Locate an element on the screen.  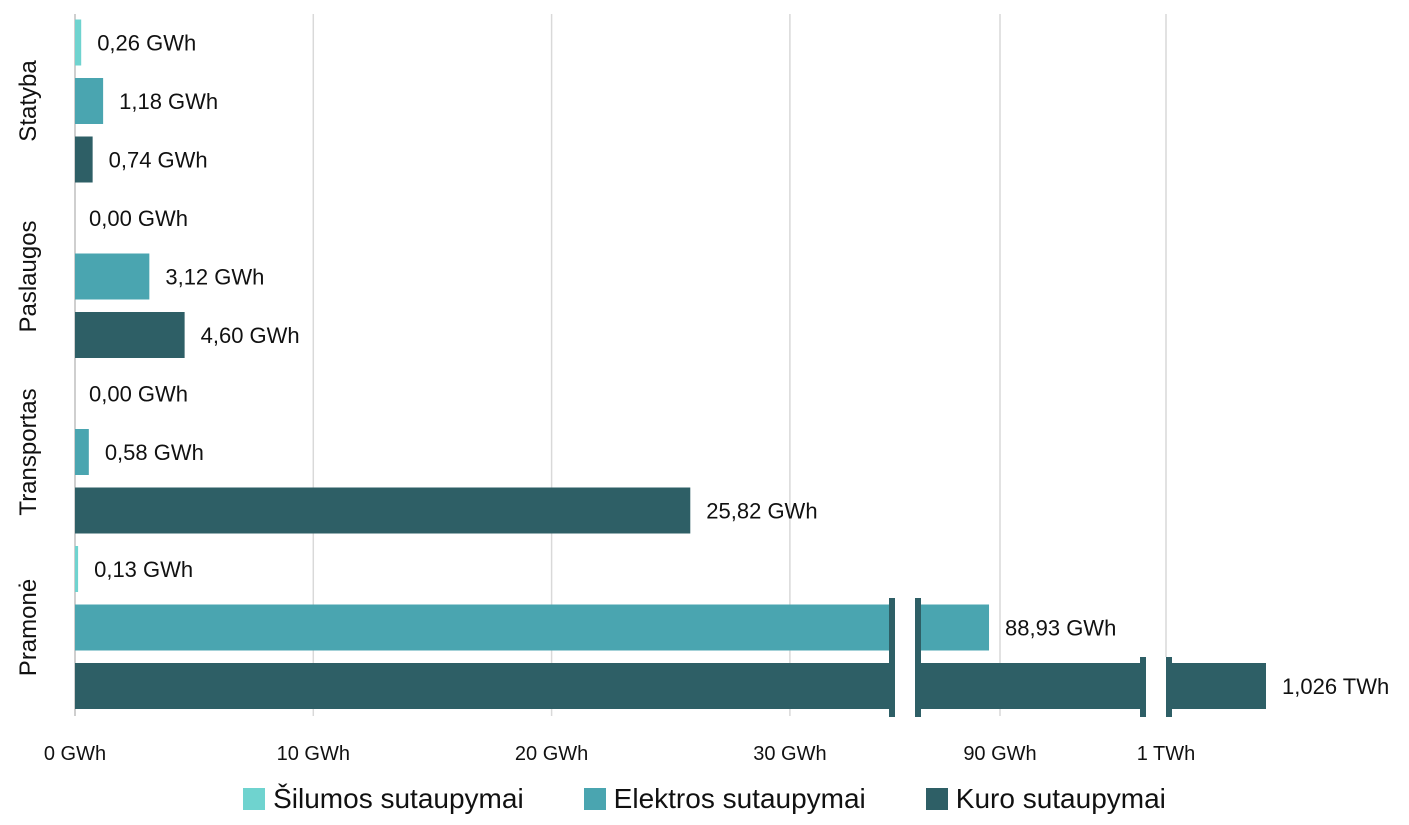
data-label: 4,60 GWh is located at coordinates (250, 335).